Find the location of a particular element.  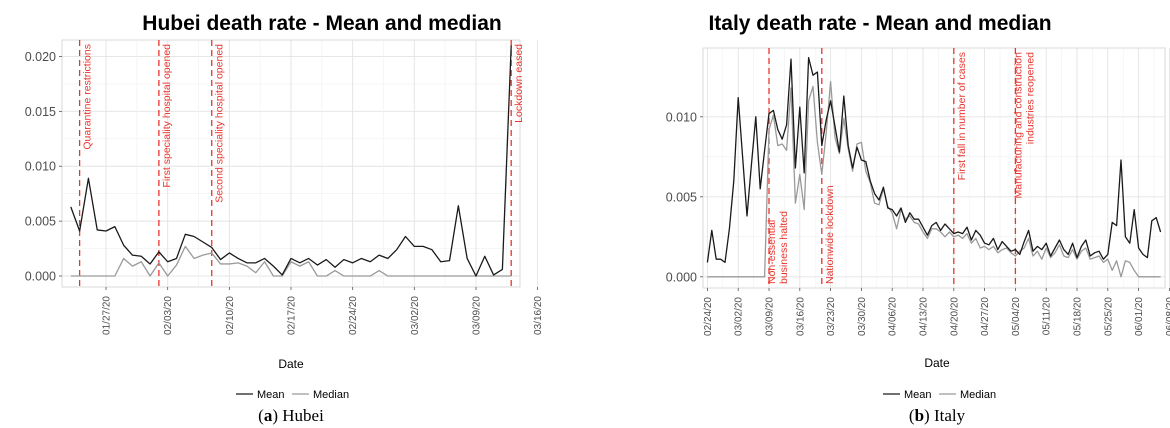

hubei-x-tick-label: 01/27/20 is located at coordinates (107, 315).